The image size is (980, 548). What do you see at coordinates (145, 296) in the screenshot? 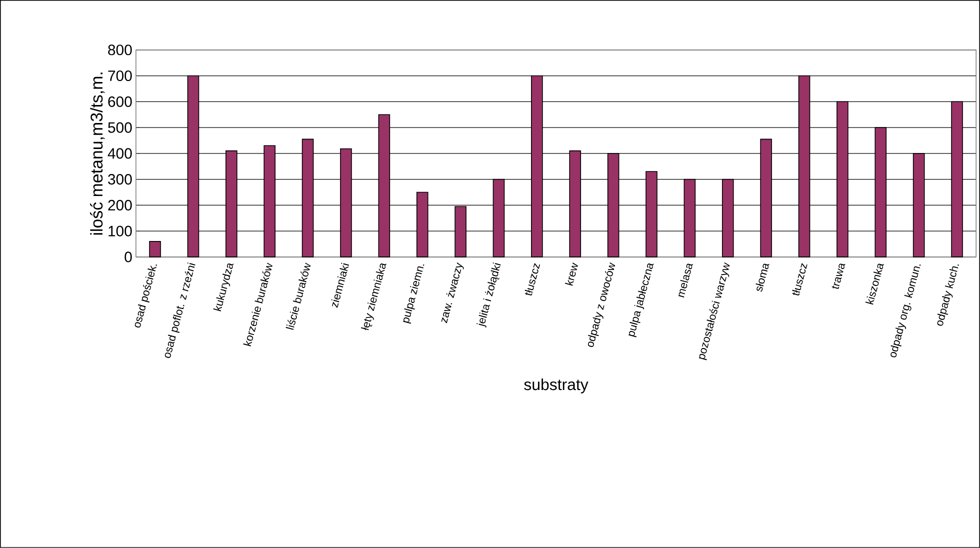
I see `x-tick-label: osad pościek.` at bounding box center [145, 296].